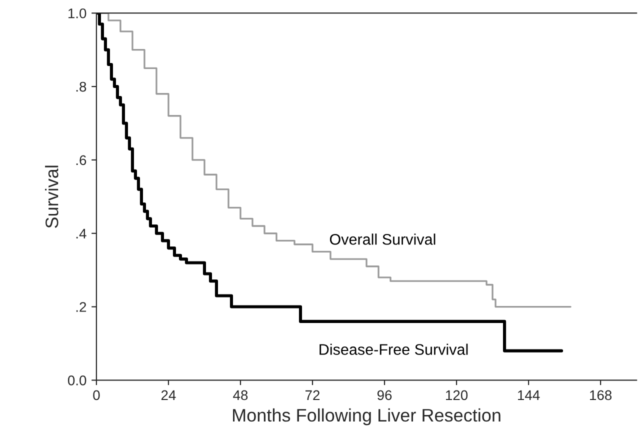  I want to click on x-axis-title: Months Following Liver Resection, so click(366, 417).